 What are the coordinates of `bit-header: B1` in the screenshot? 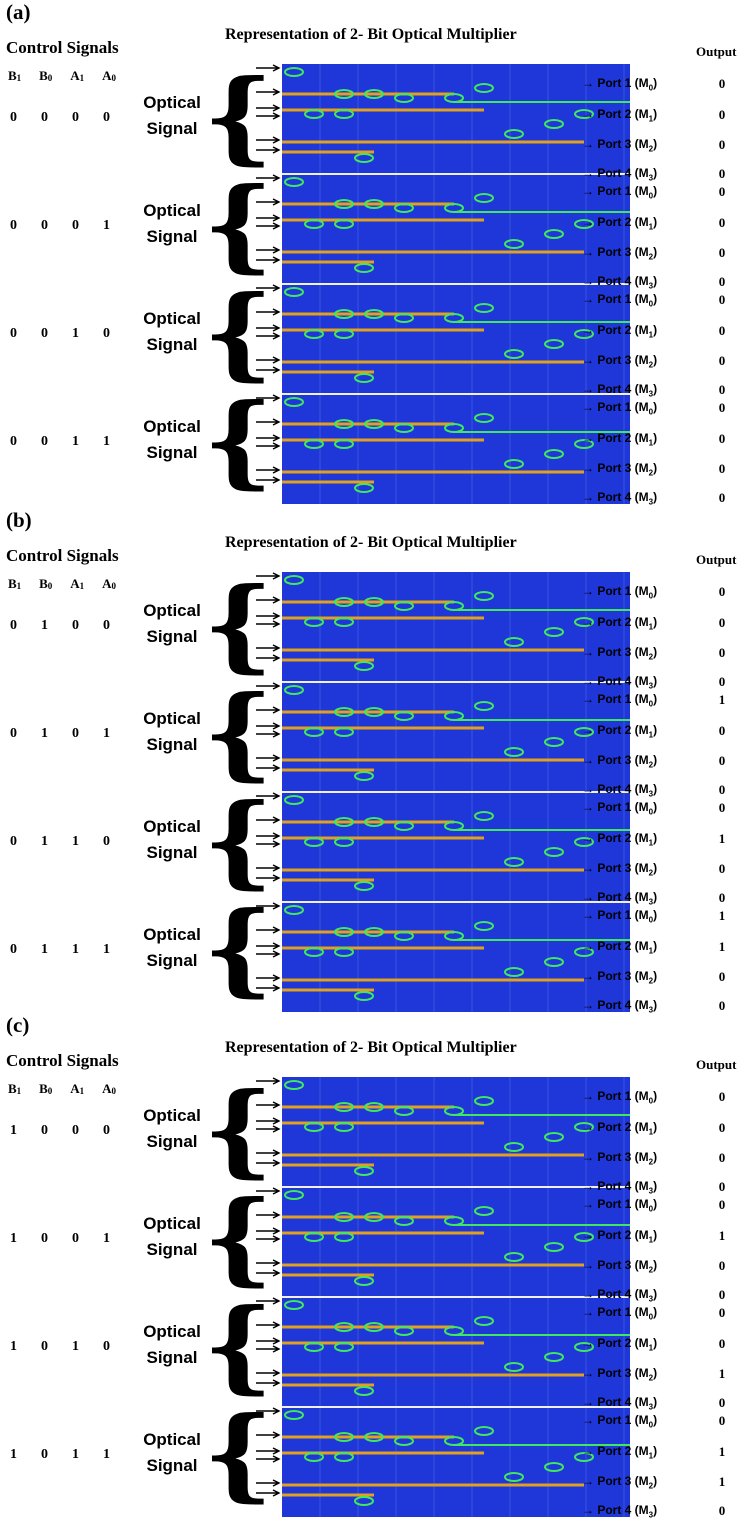 It's located at (15, 75).